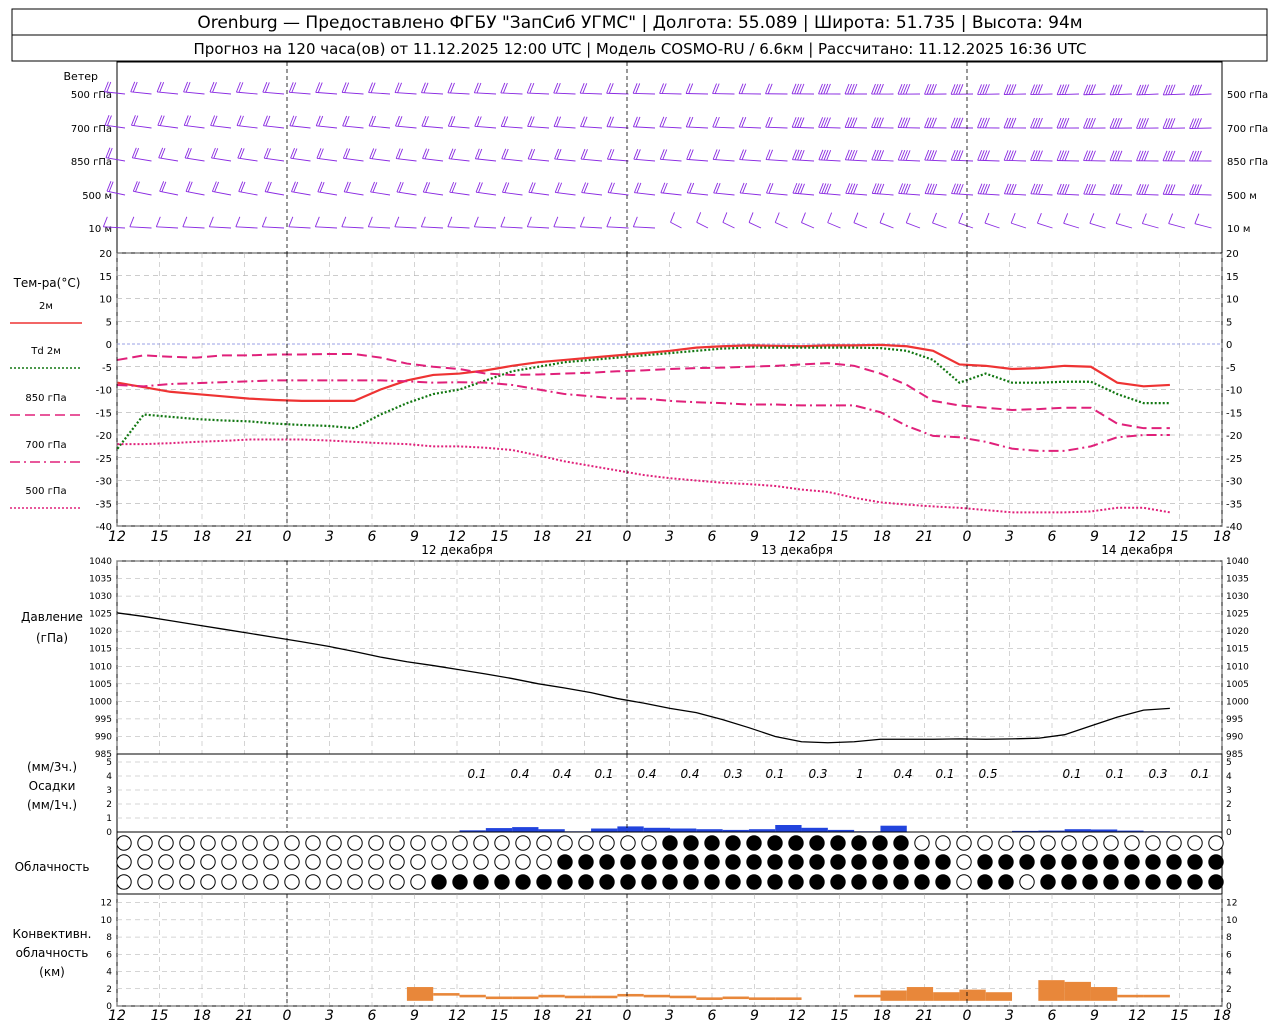 The height and width of the screenshot is (1028, 1280). Describe the element at coordinates (287, 1016) in the screenshot. I see `hour-tick-label-bottom: 0` at that location.